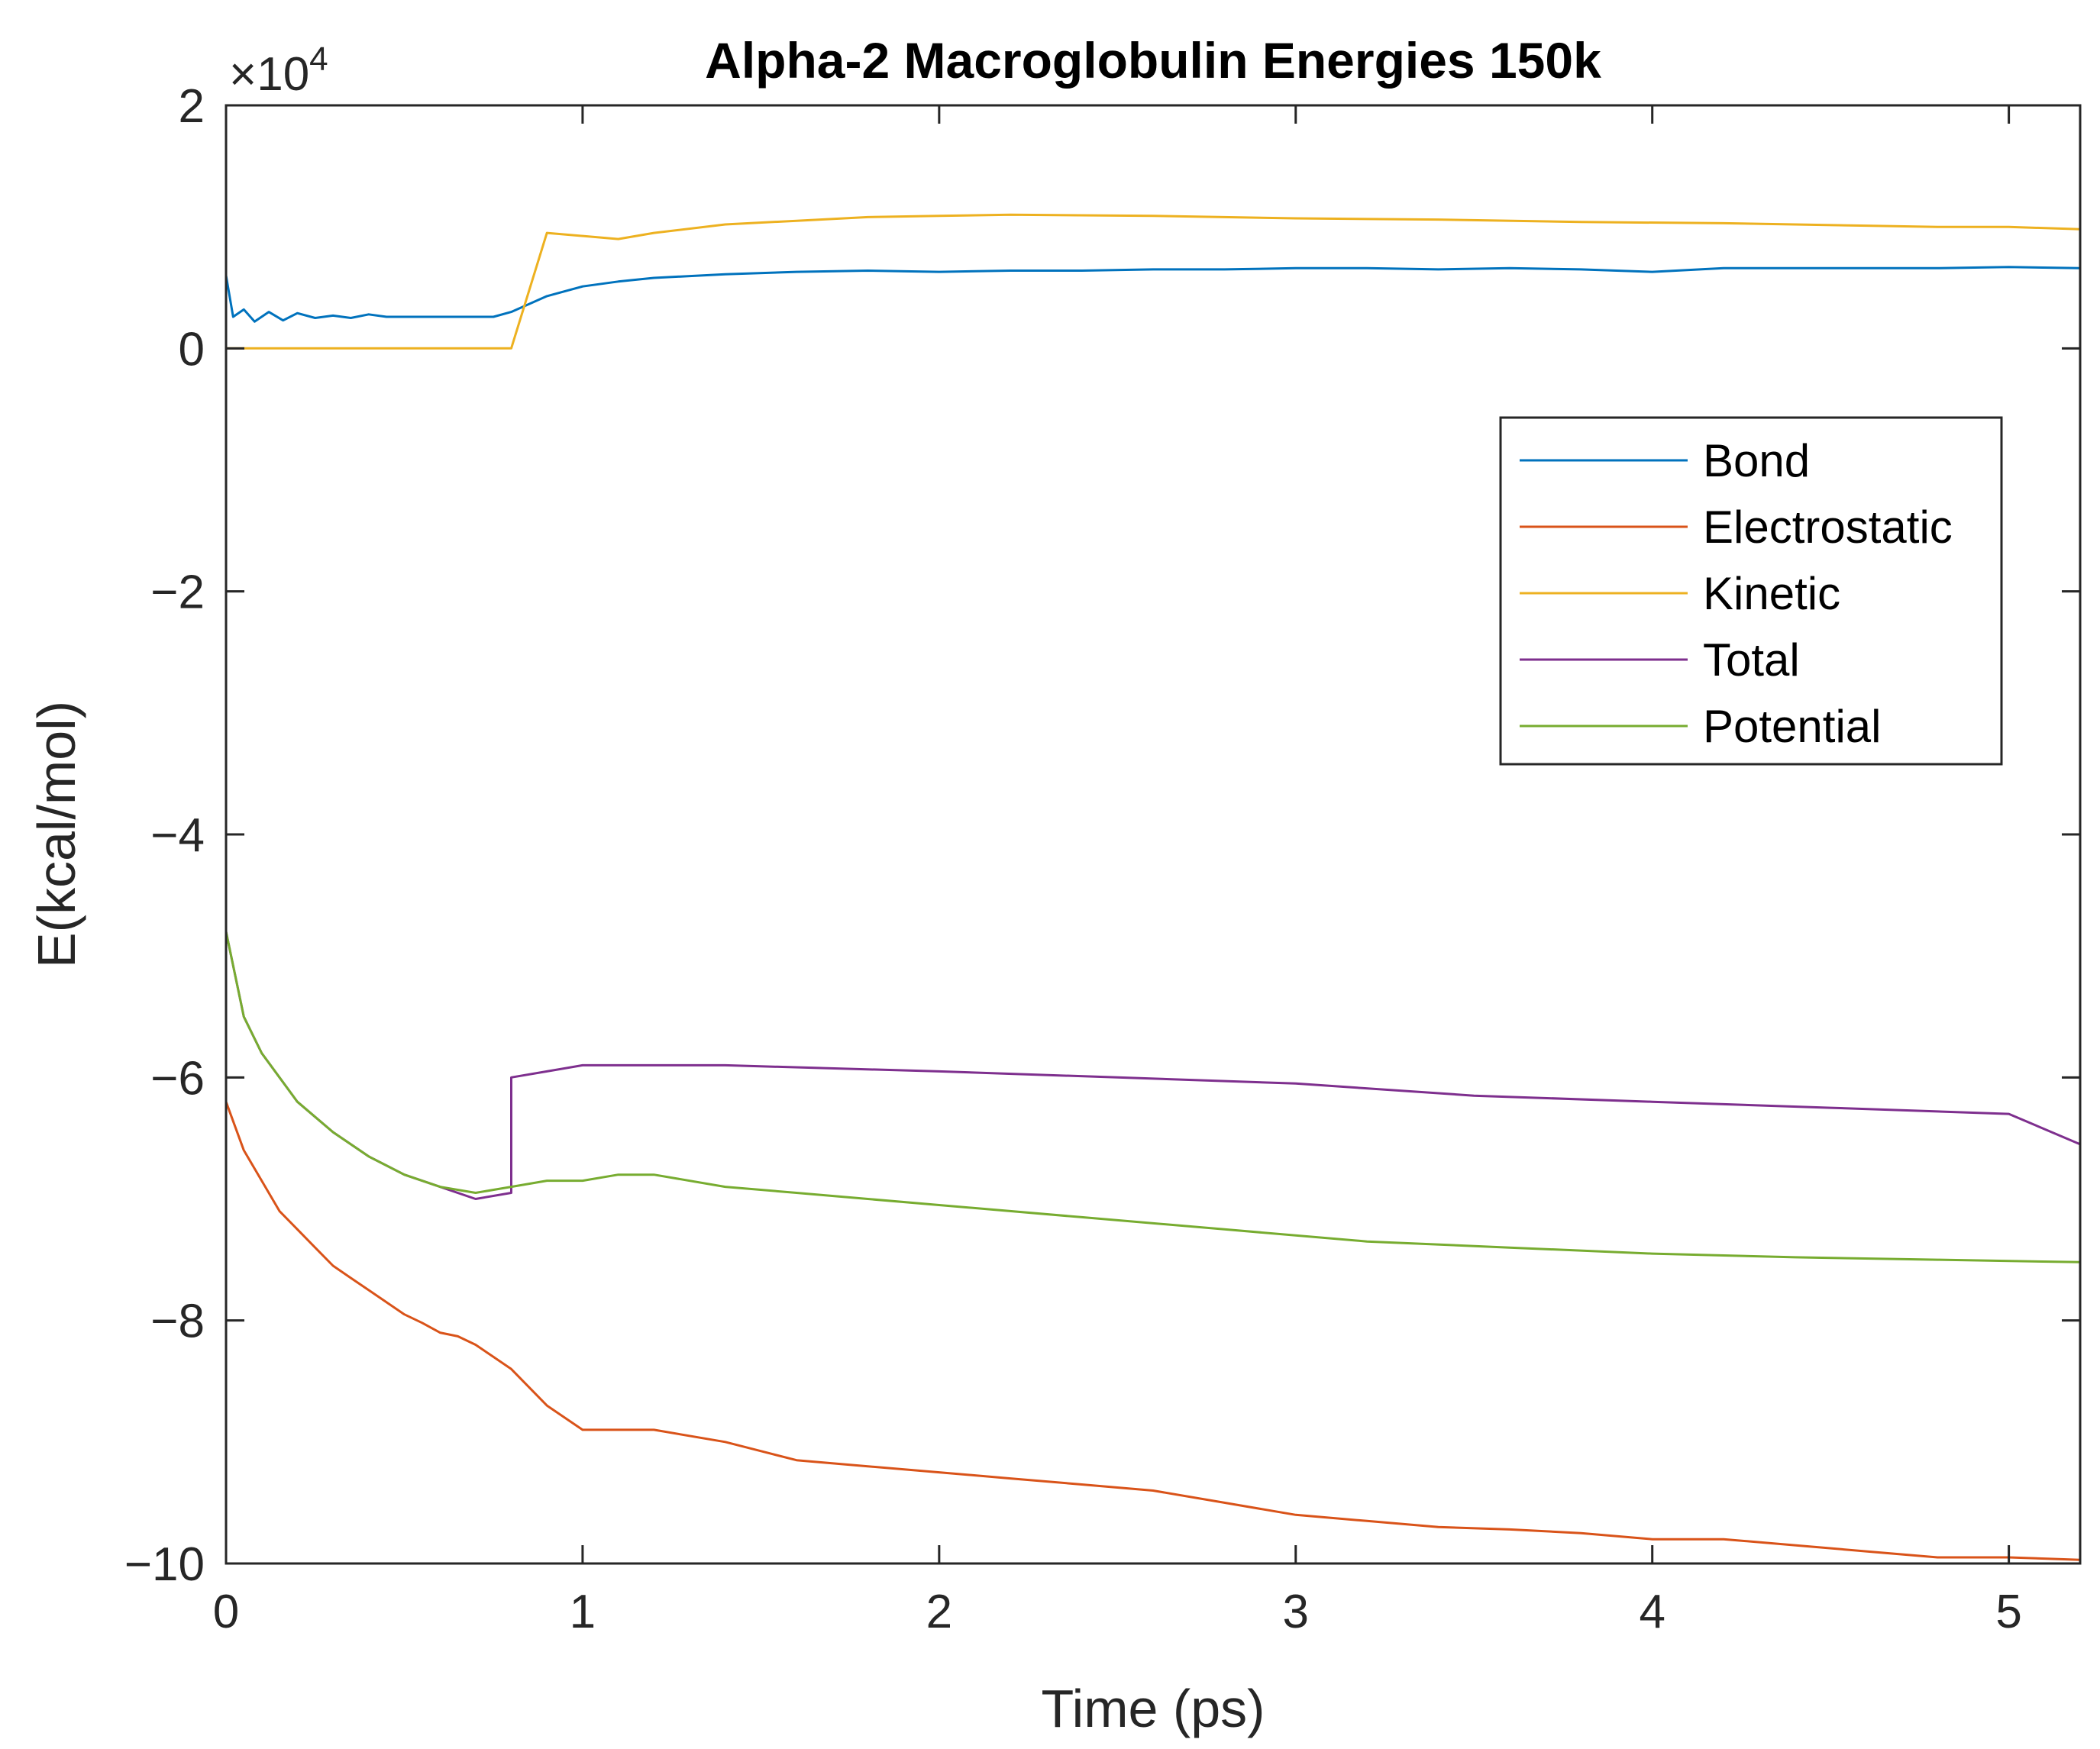 This screenshot has height=1749, width=2100. I want to click on series-line-kinetic, so click(1153, 282).